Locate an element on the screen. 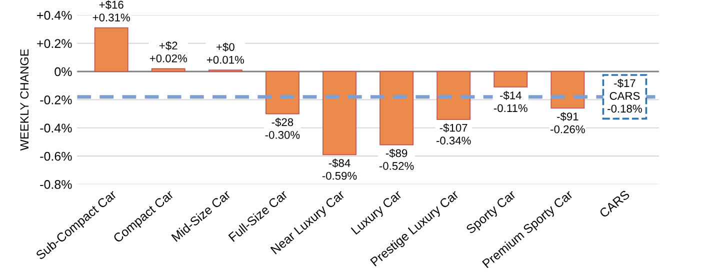  y-axis-title: WEEKLY CHANGE is located at coordinates (24, 100).